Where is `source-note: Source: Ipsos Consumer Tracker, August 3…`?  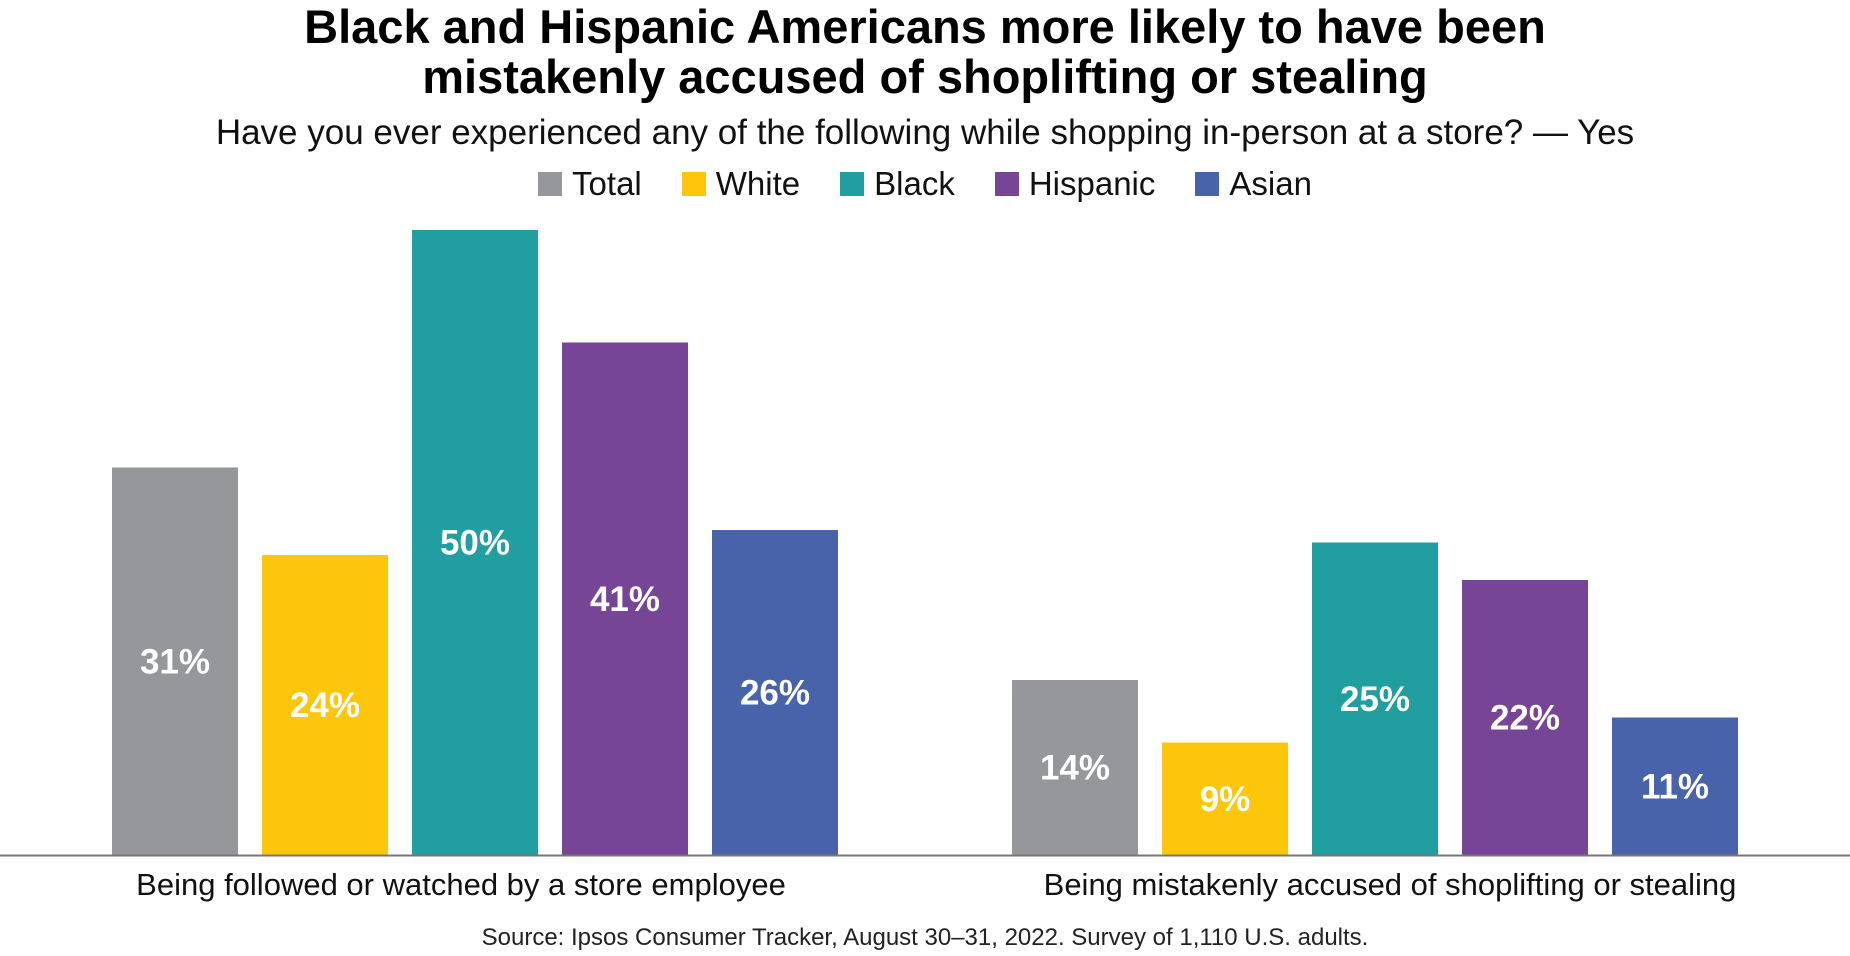
source-note: Source: Ipsos Consumer Tracker, August 3… is located at coordinates (925, 937).